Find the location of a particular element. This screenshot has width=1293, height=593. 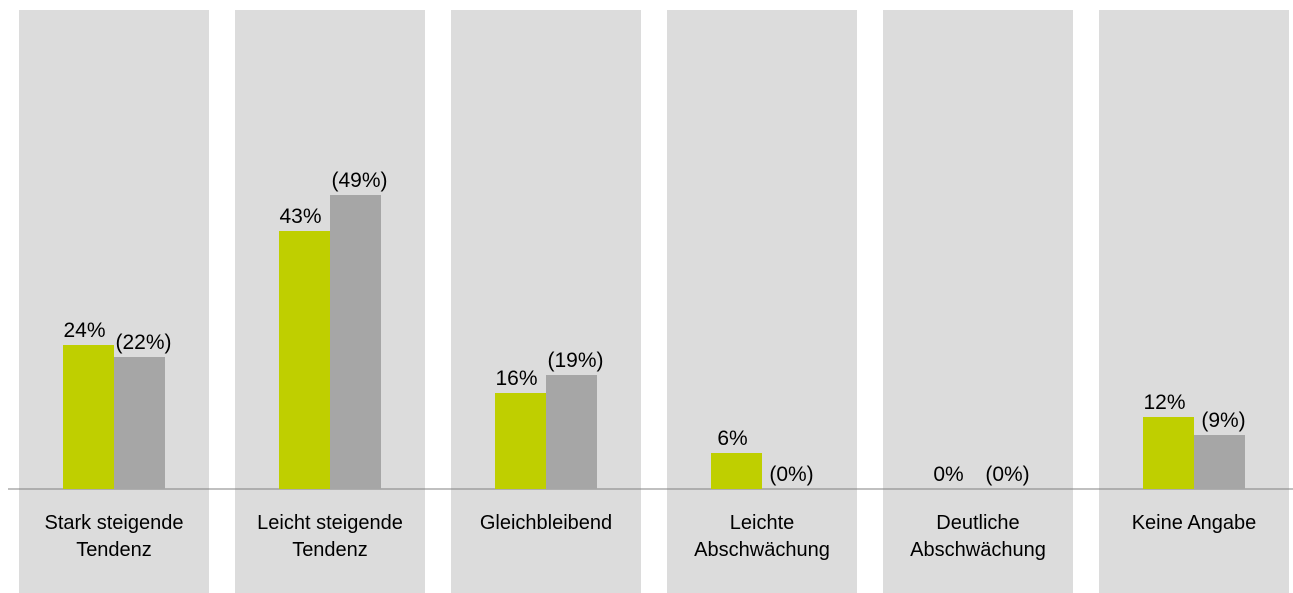

data-label: (22%) is located at coordinates (143, 342).